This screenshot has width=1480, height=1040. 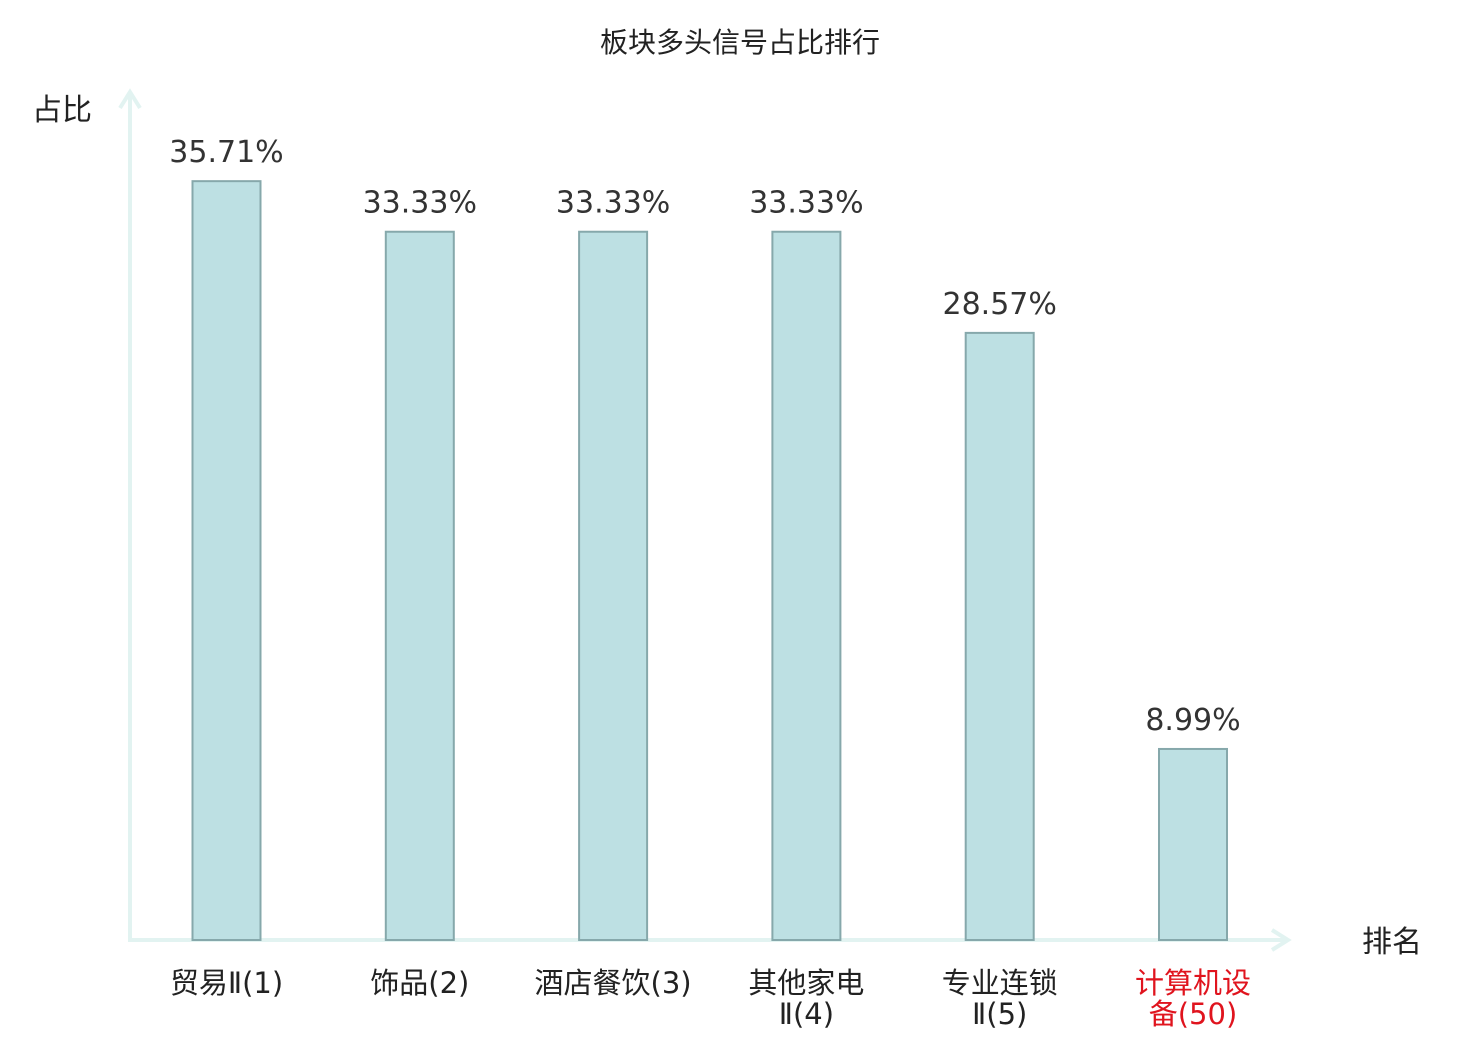 I want to click on x-axis: 排名, so click(x=775, y=942).